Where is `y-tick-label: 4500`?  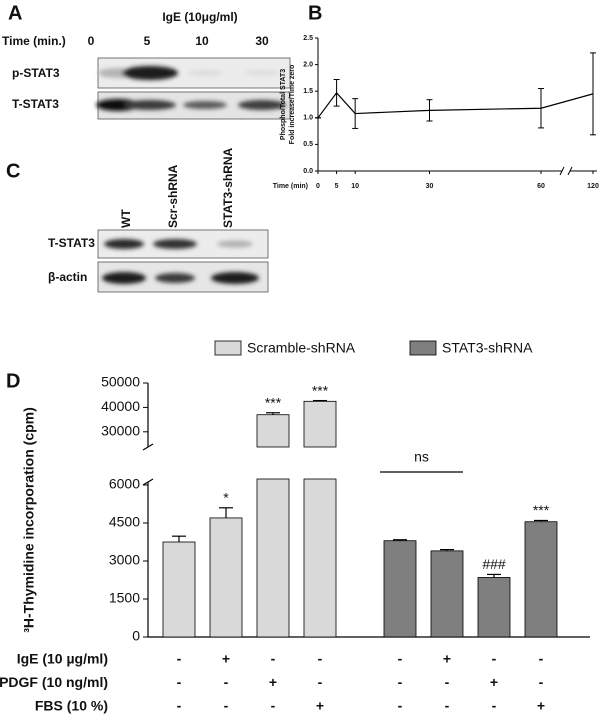
y-tick-label: 4500 is located at coordinates (124, 522).